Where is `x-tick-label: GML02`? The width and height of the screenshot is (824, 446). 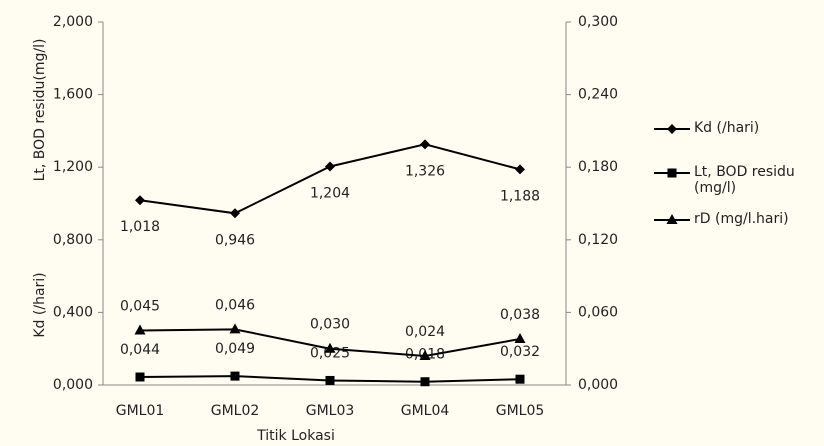 x-tick-label: GML02 is located at coordinates (235, 411).